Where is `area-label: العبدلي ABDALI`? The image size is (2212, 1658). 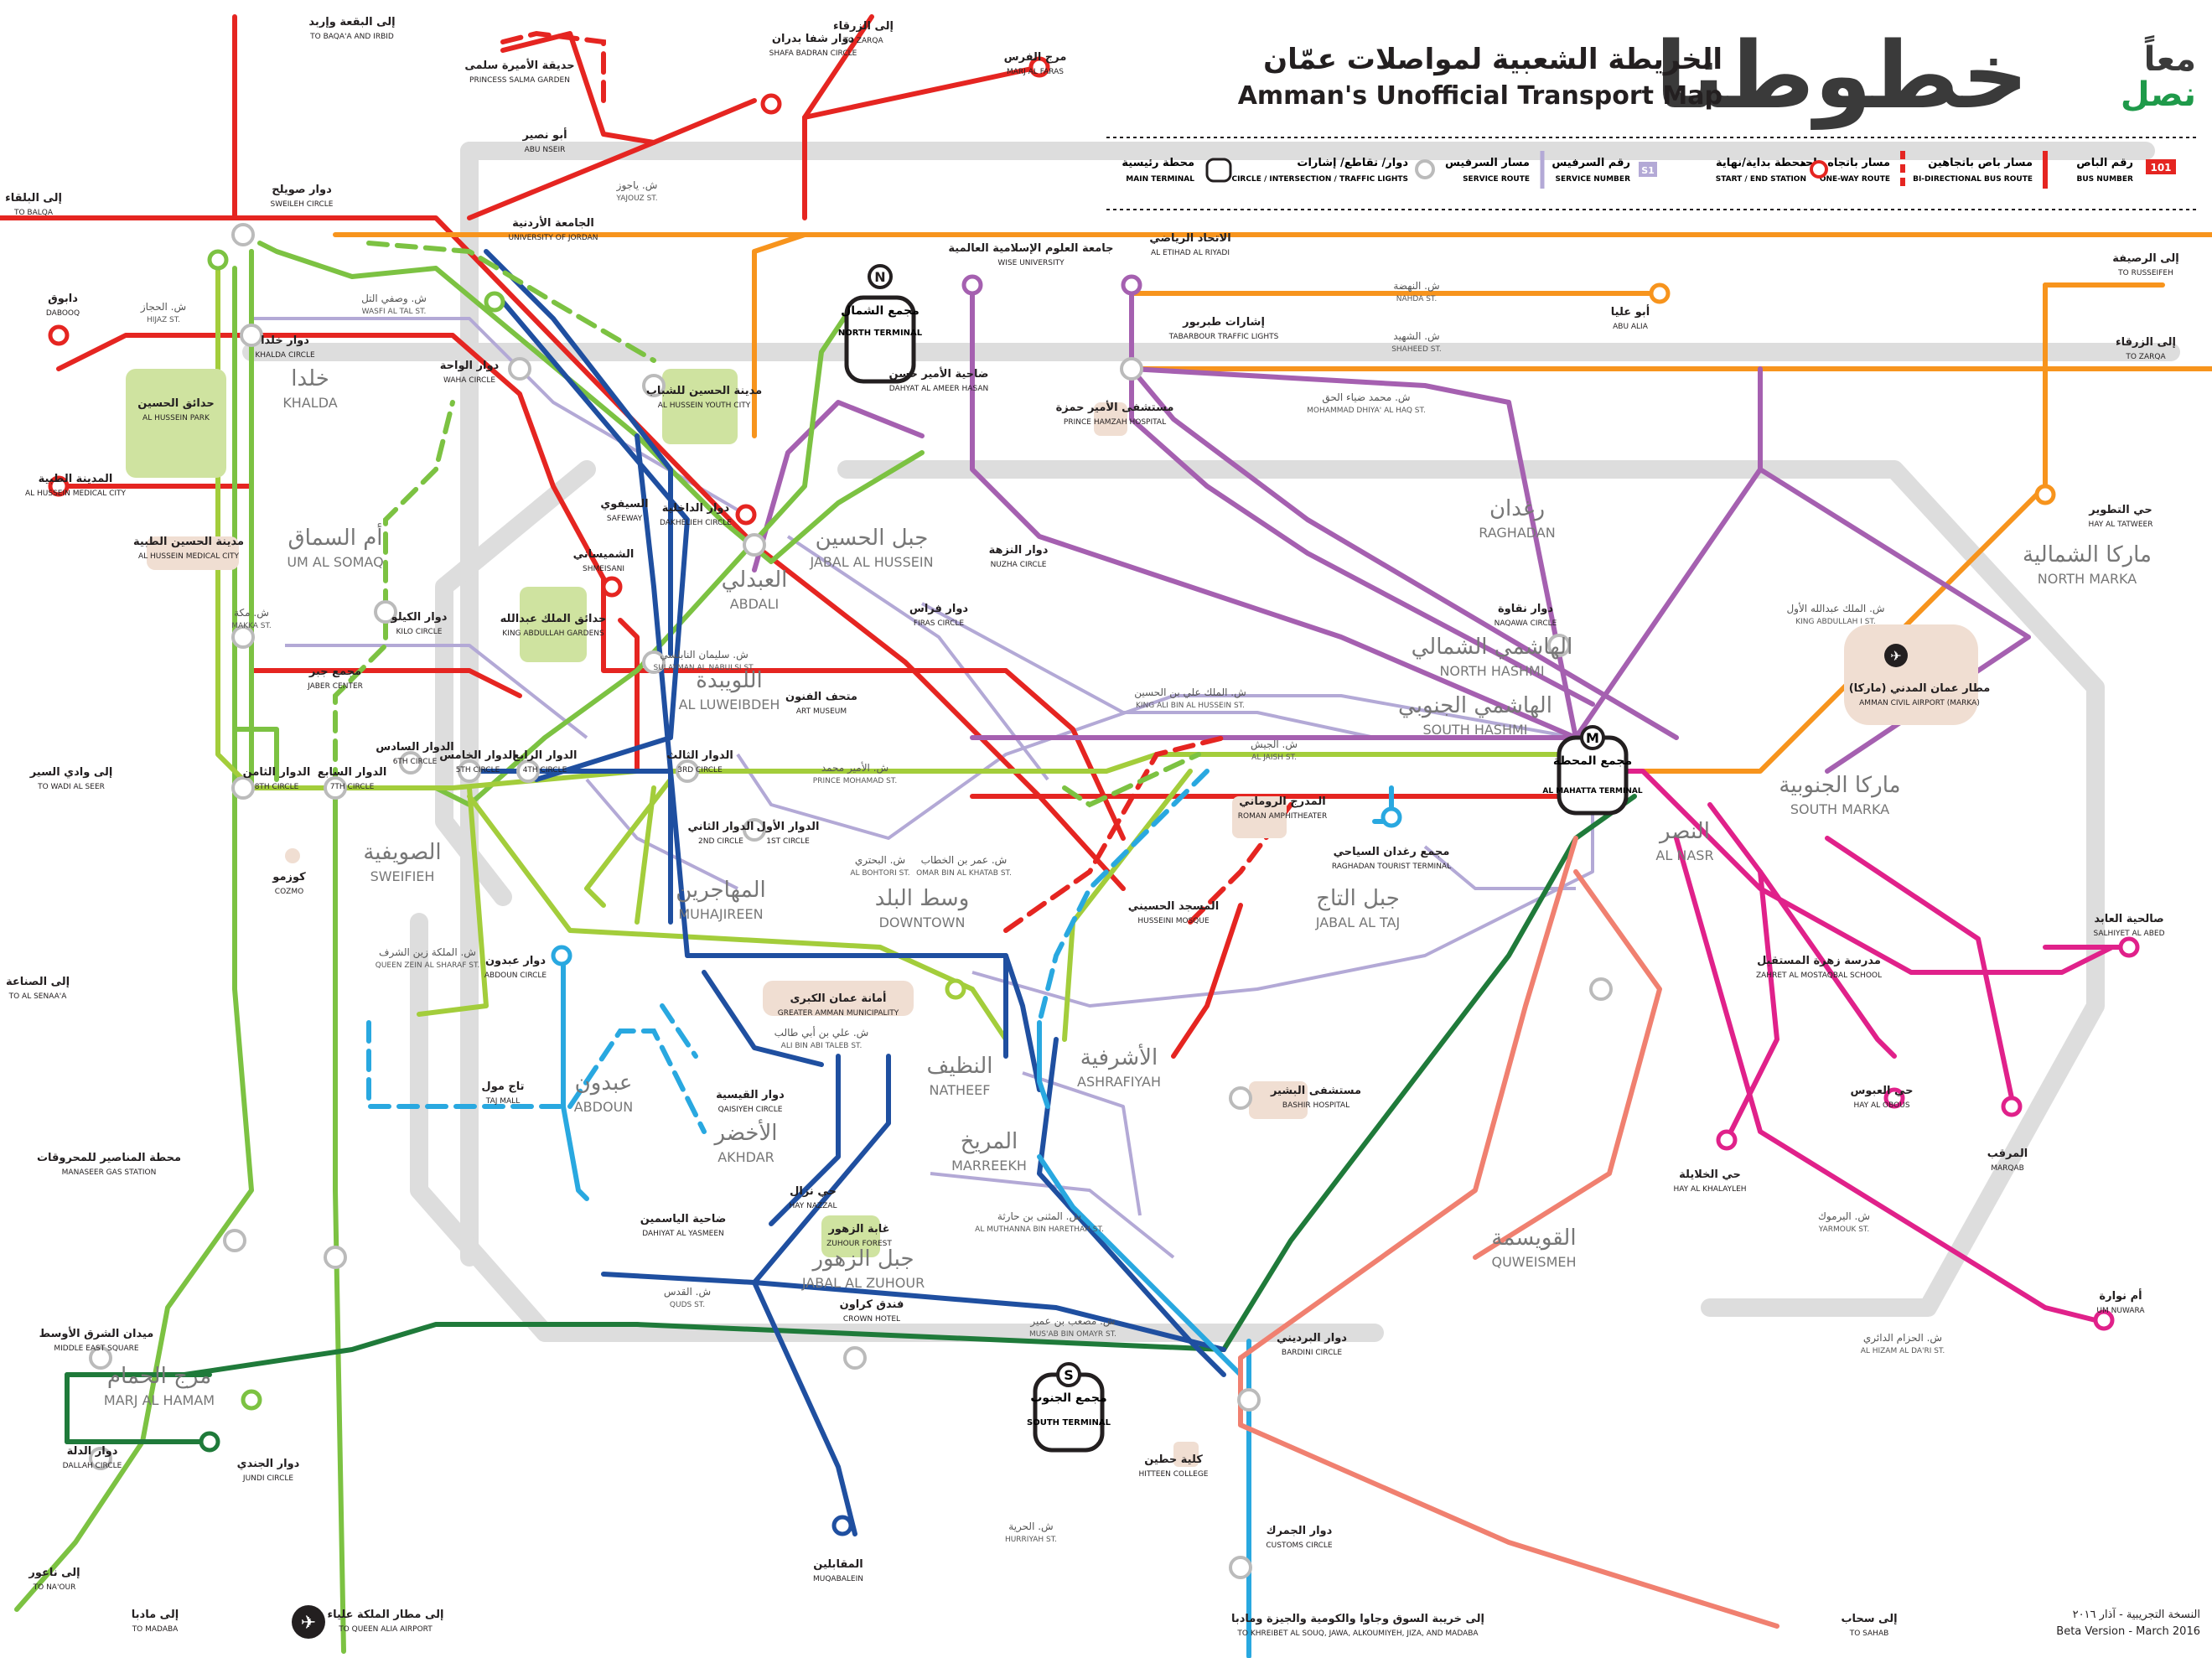
area-label: العبدلي ABDALI is located at coordinates (755, 589).